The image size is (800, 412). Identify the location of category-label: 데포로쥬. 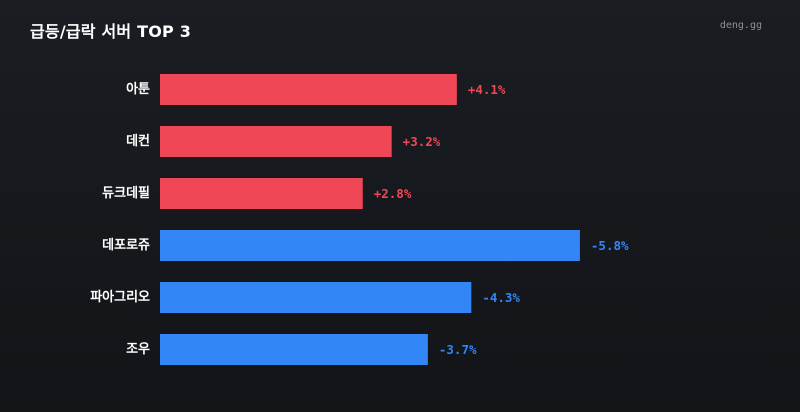
(126, 245).